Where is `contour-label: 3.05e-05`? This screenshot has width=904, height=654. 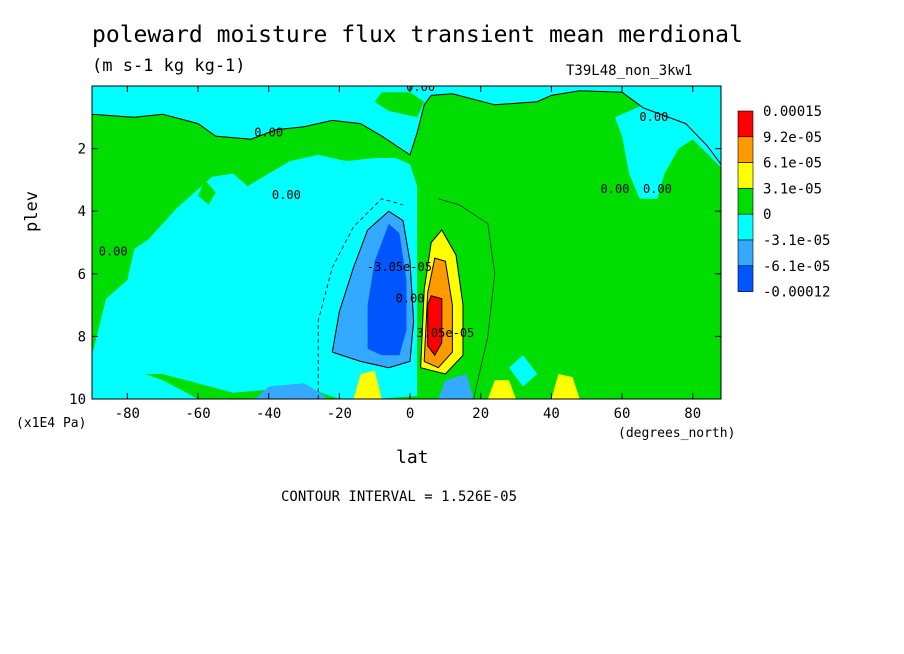 contour-label: 3.05e-05 is located at coordinates (445, 333).